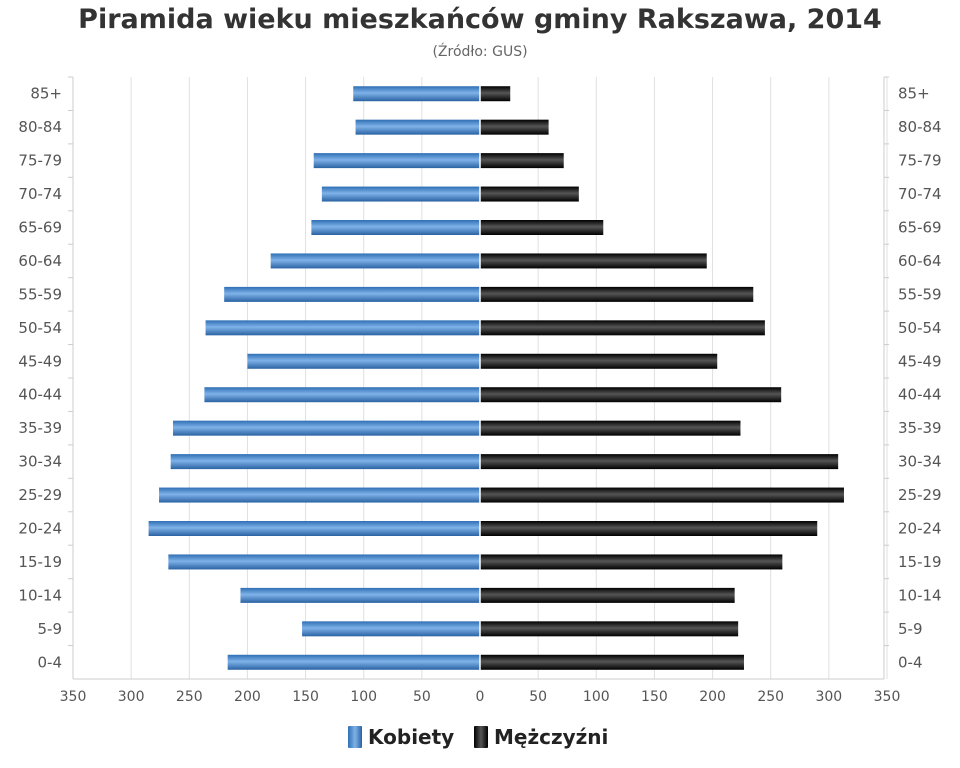 The width and height of the screenshot is (960, 768). I want to click on category-label-right: 50-54, so click(920, 328).